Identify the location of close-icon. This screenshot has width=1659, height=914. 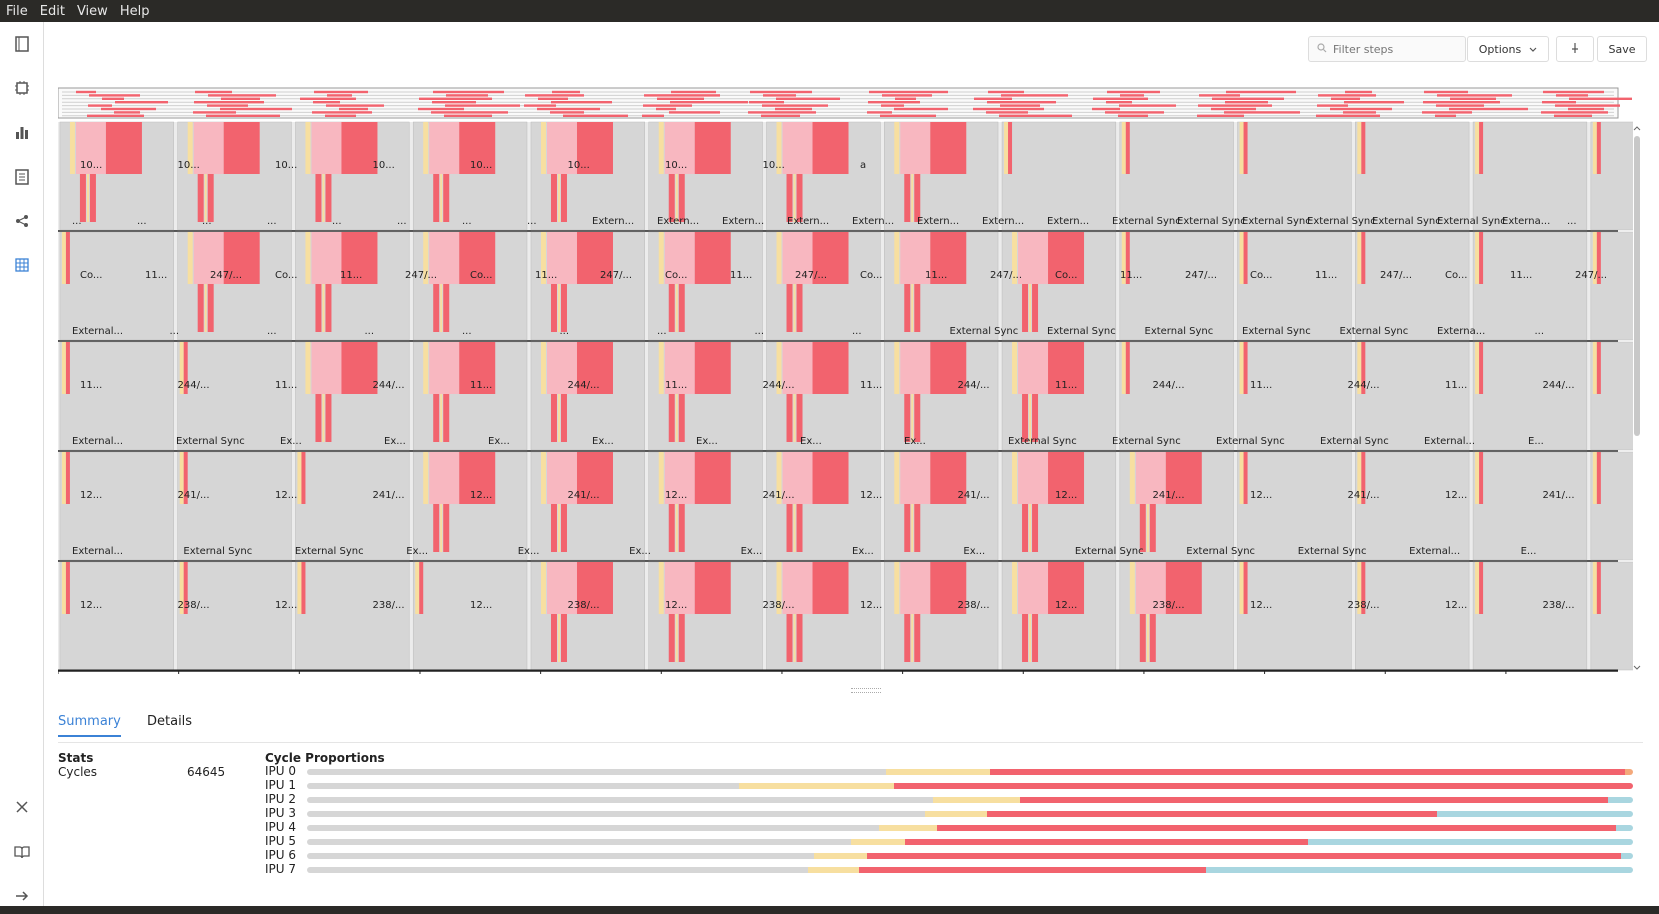
(22, 807).